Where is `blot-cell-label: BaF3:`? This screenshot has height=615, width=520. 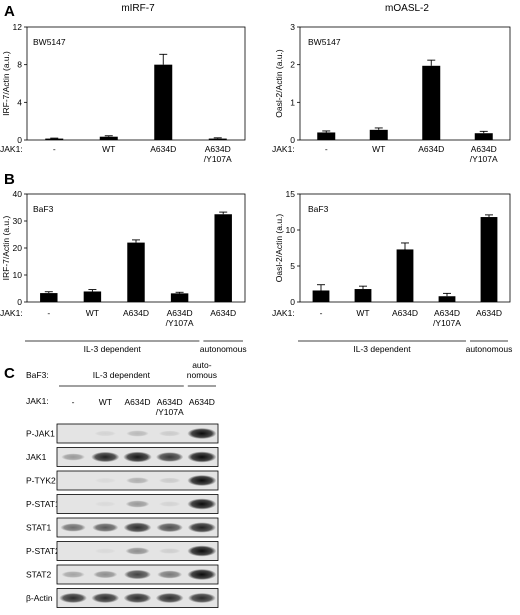 blot-cell-label: BaF3: is located at coordinates (37, 375).